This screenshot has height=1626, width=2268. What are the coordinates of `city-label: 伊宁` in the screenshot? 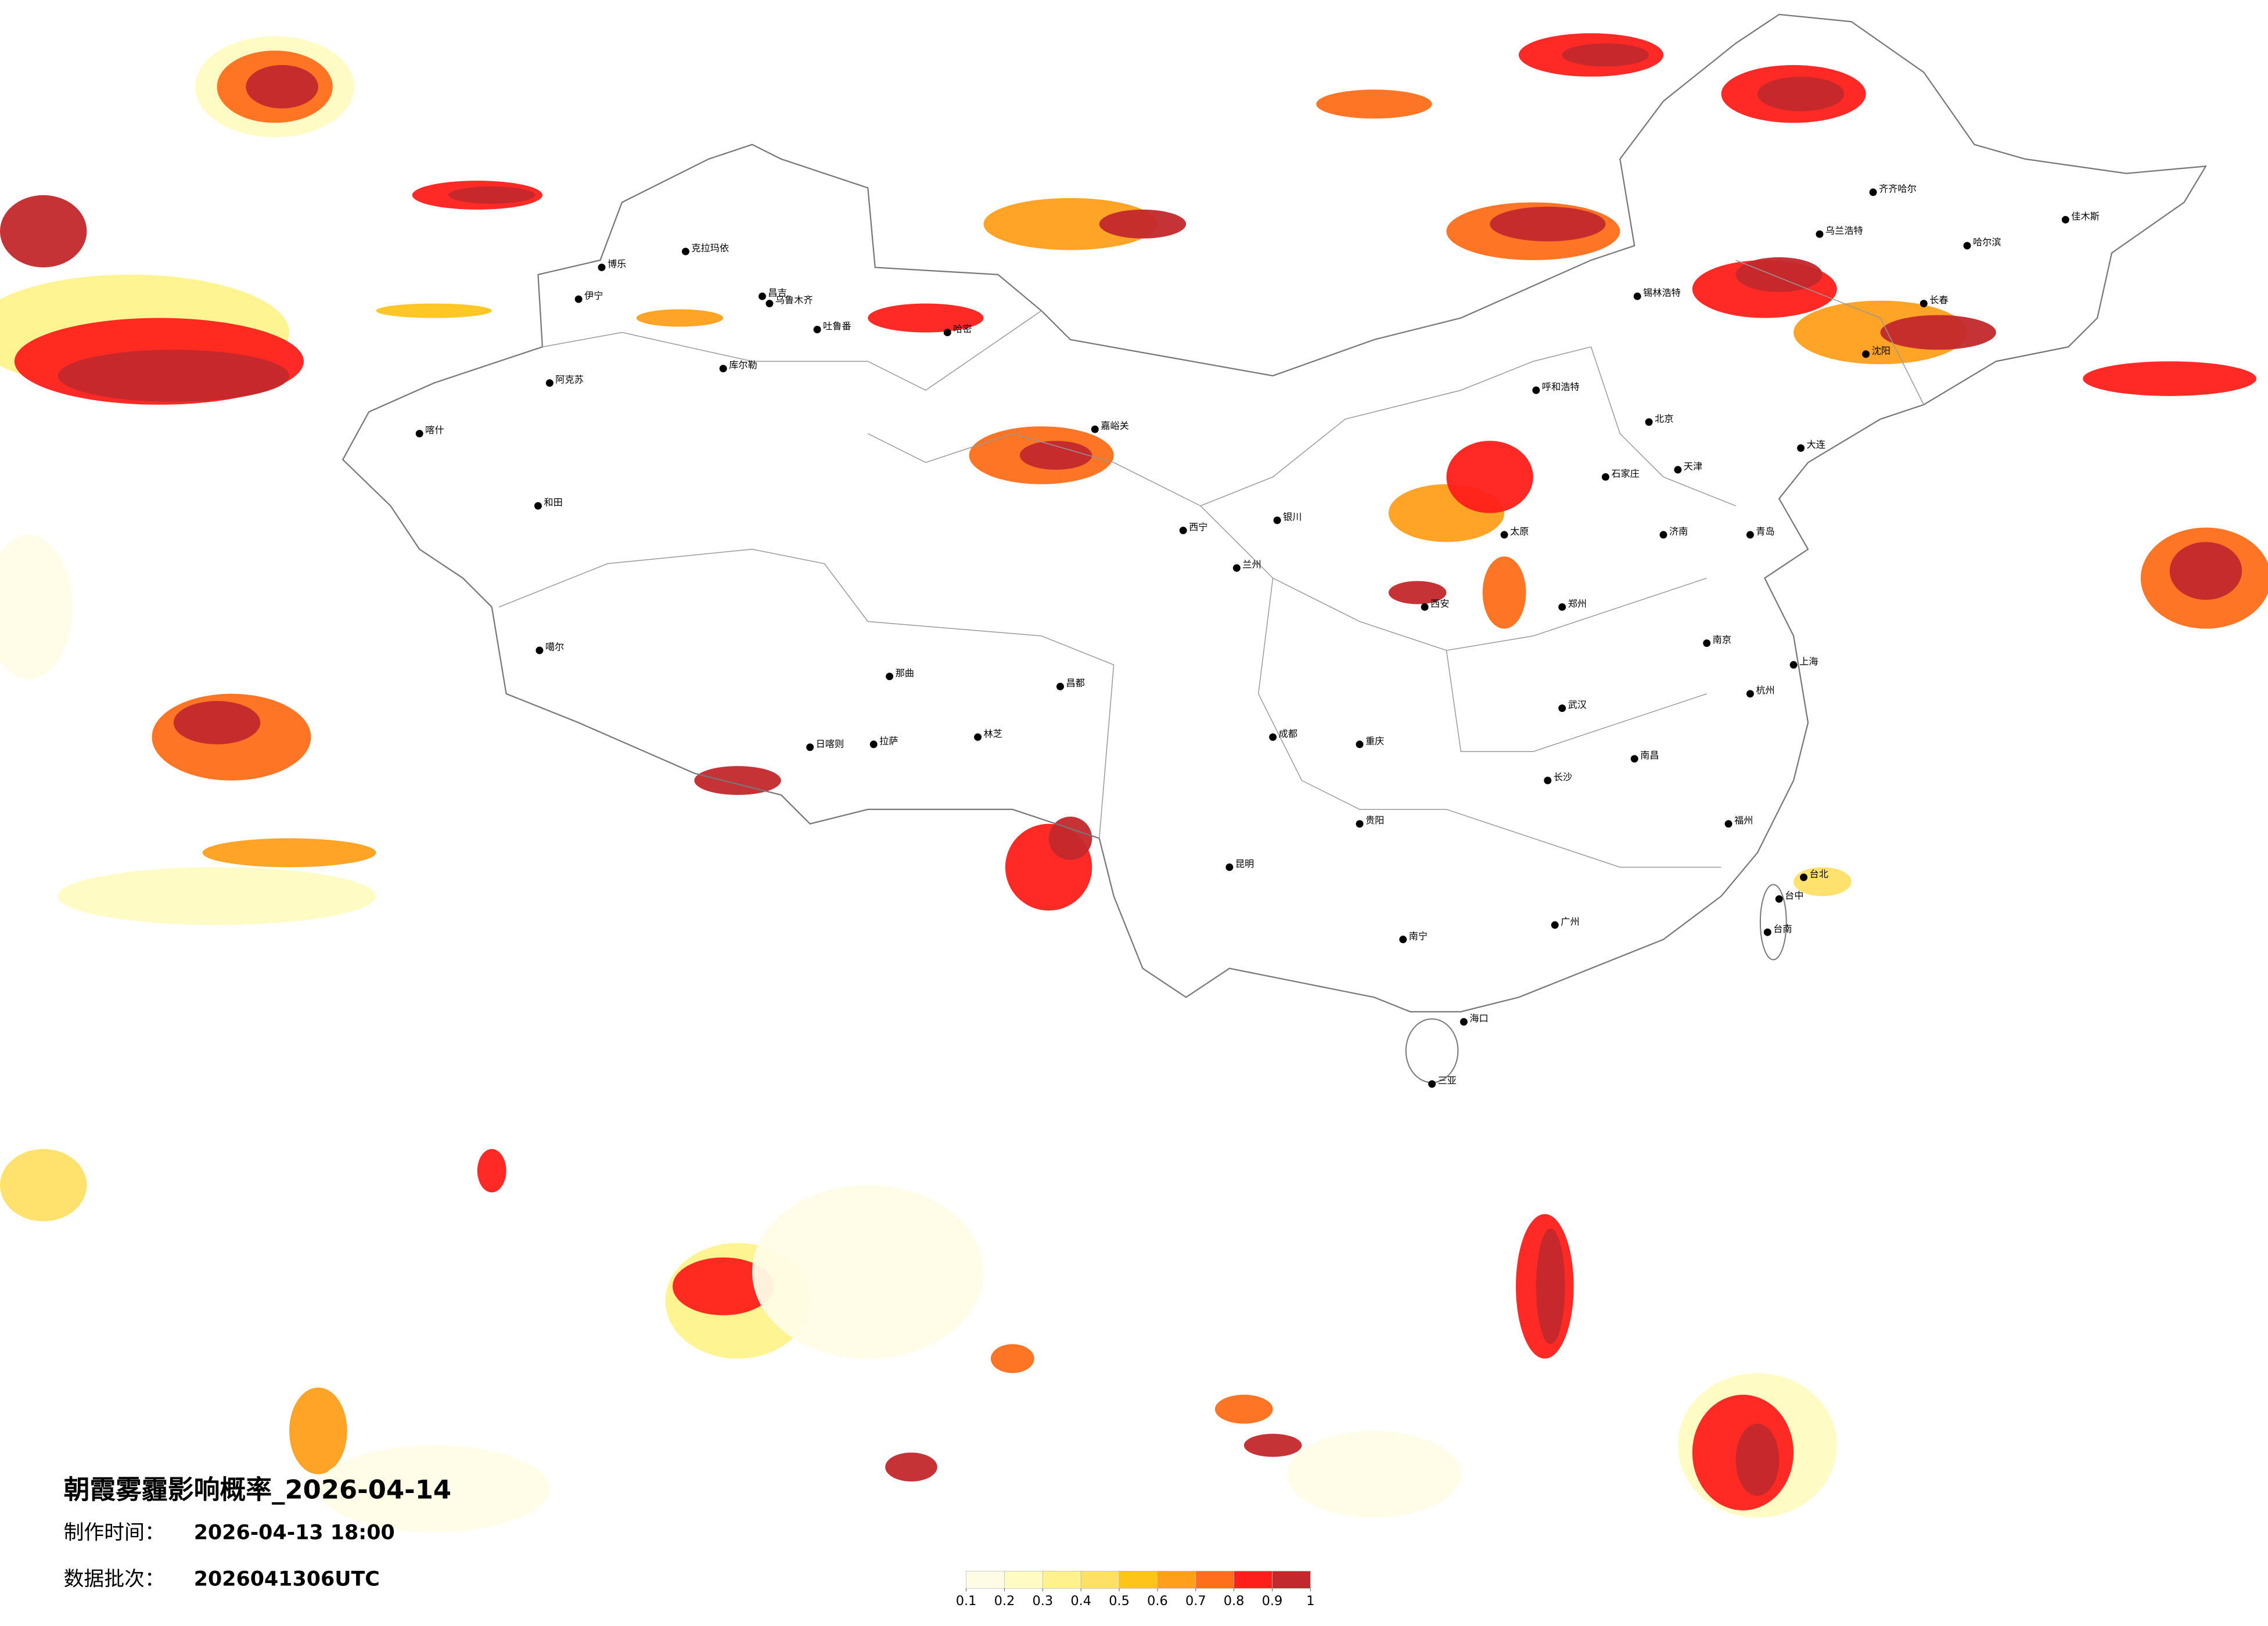 It's located at (593, 295).